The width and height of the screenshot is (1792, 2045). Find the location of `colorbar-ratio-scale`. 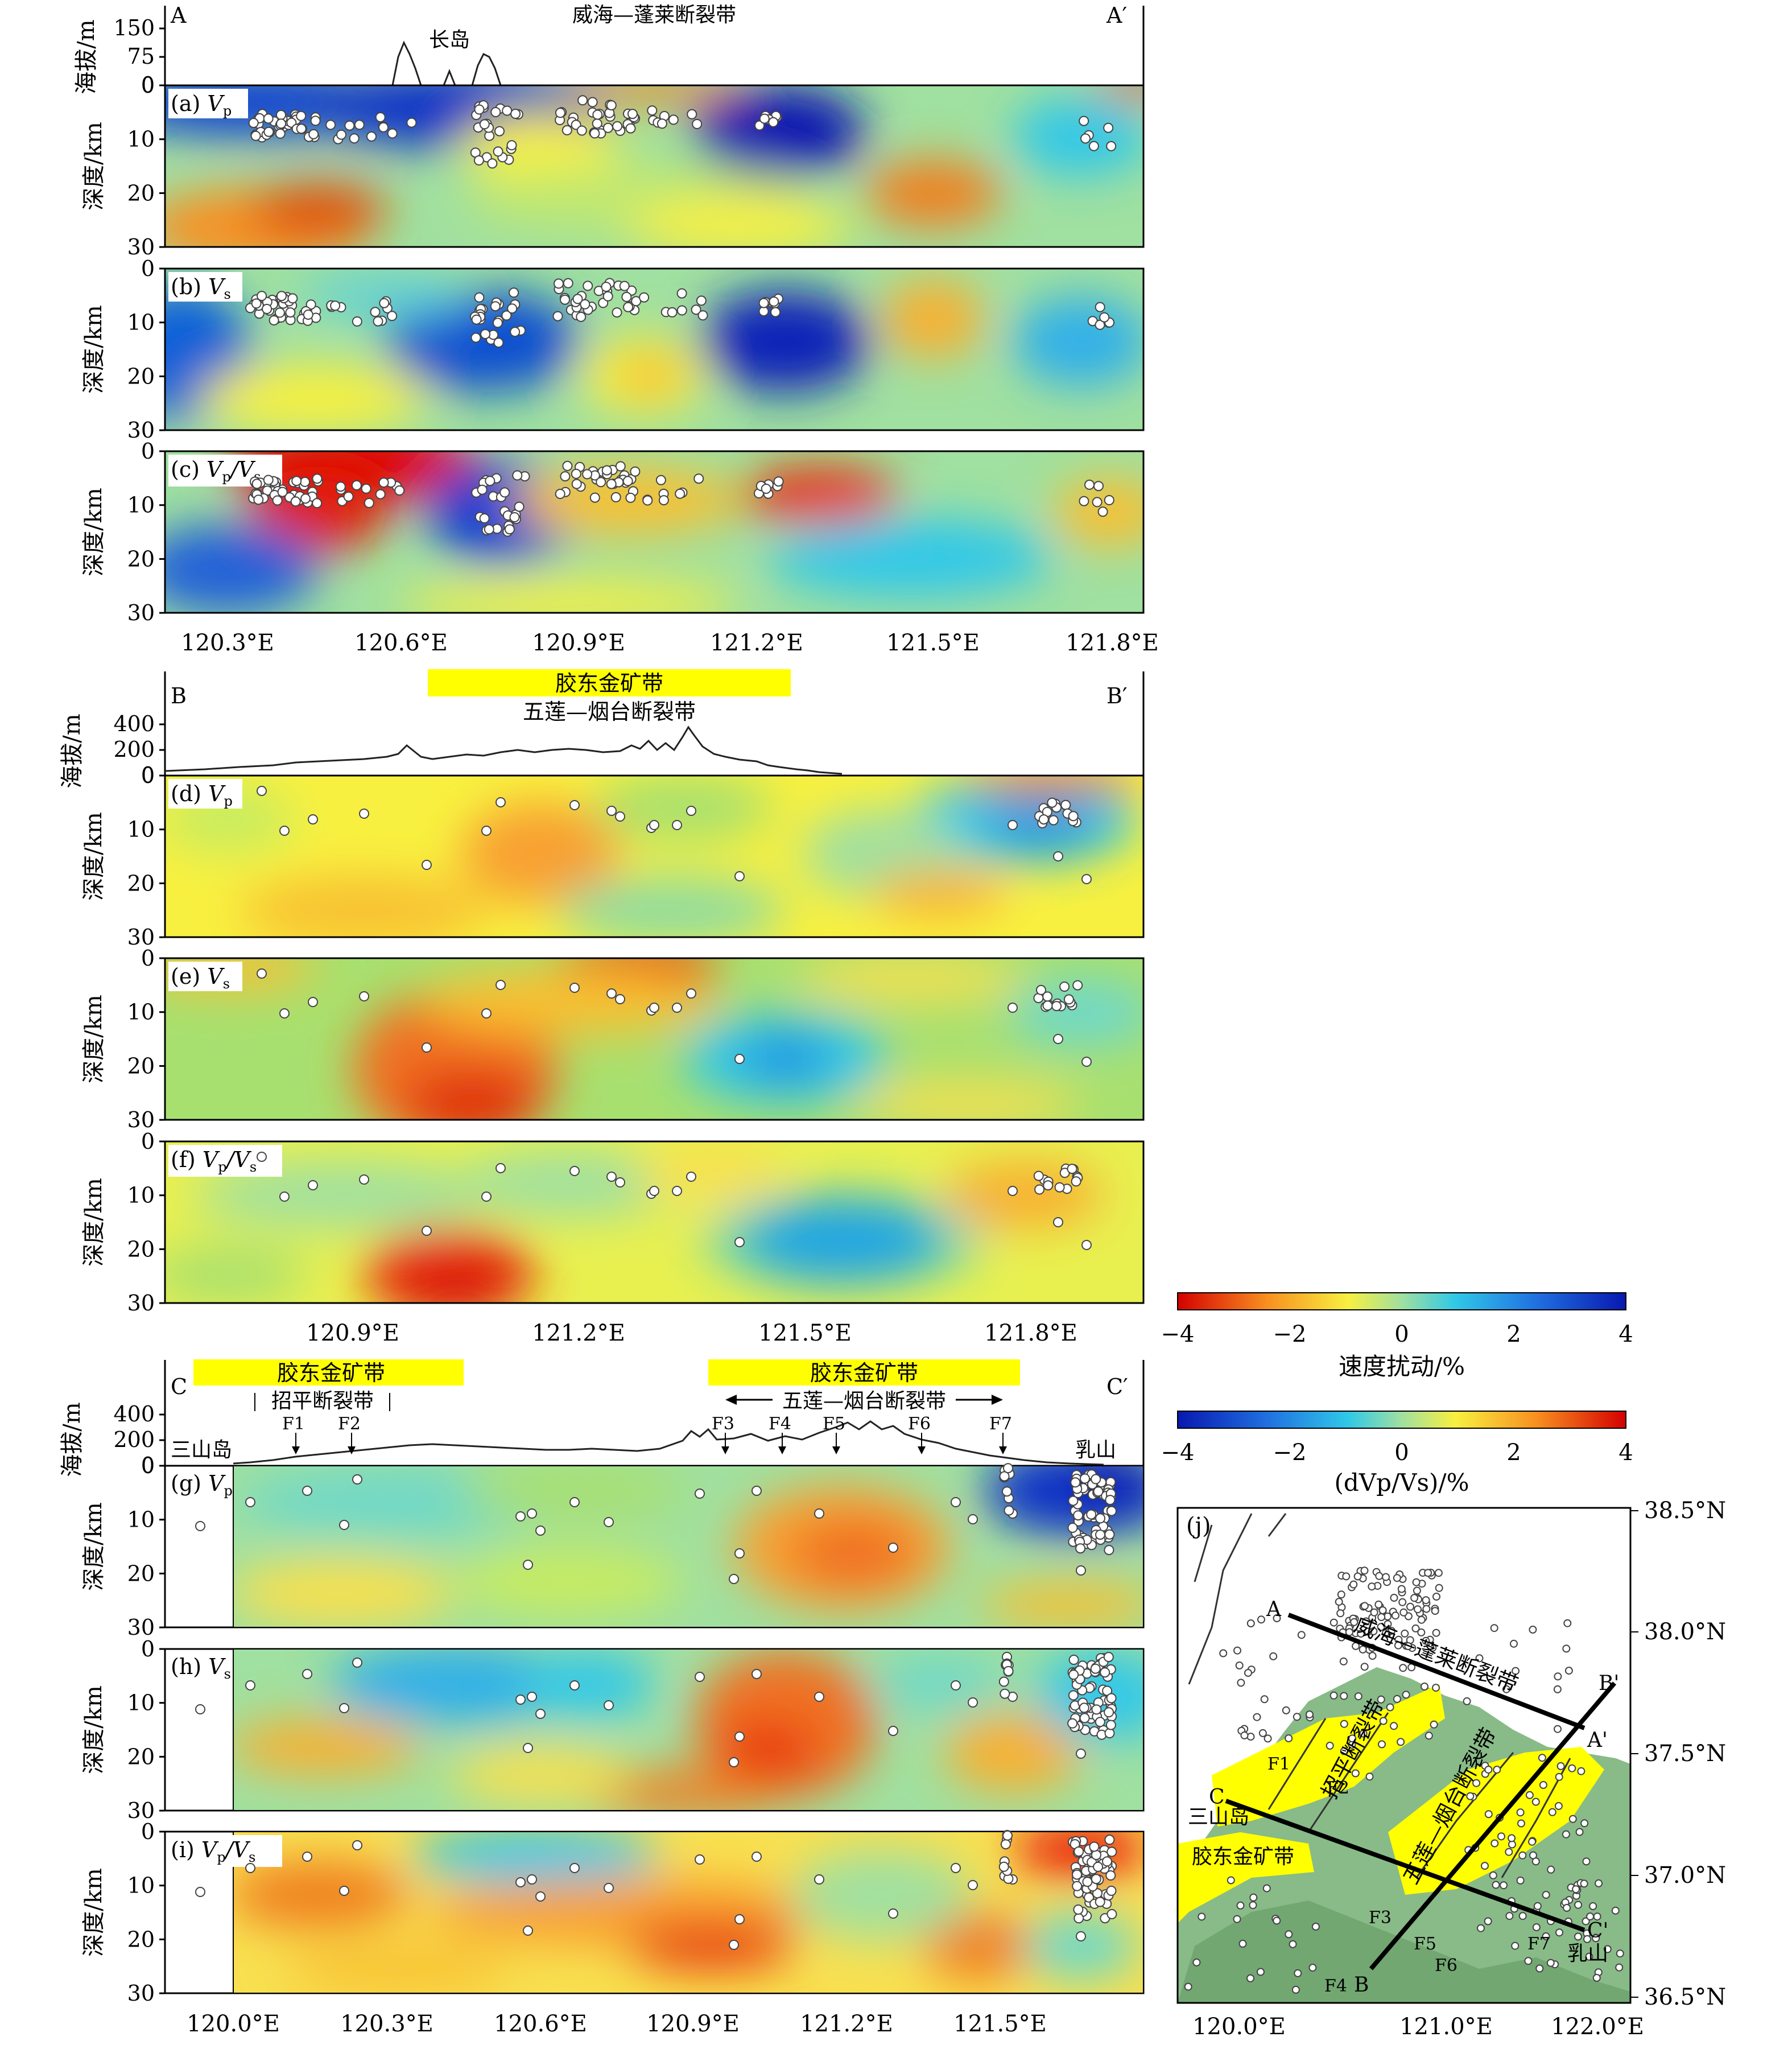

colorbar-ratio-scale is located at coordinates (1401, 1420).